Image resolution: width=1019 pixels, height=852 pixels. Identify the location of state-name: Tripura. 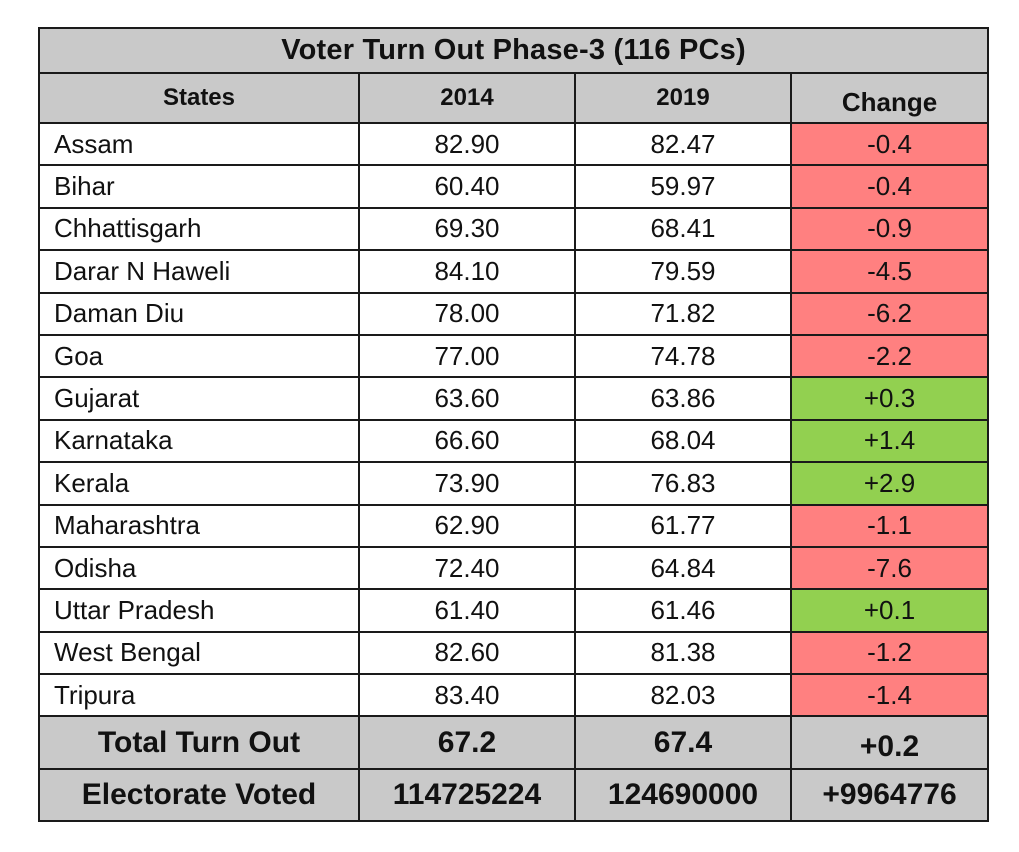
(199, 695).